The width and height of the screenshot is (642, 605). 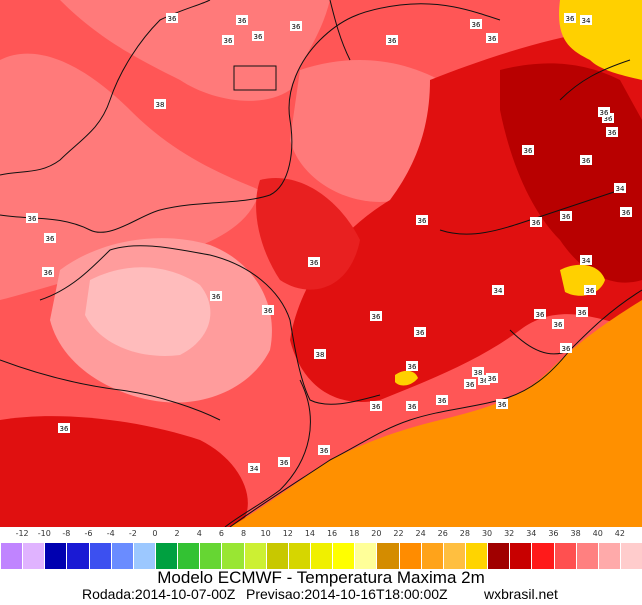 What do you see at coordinates (310, 533) in the screenshot?
I see `colorbar-tick-label: 14` at bounding box center [310, 533].